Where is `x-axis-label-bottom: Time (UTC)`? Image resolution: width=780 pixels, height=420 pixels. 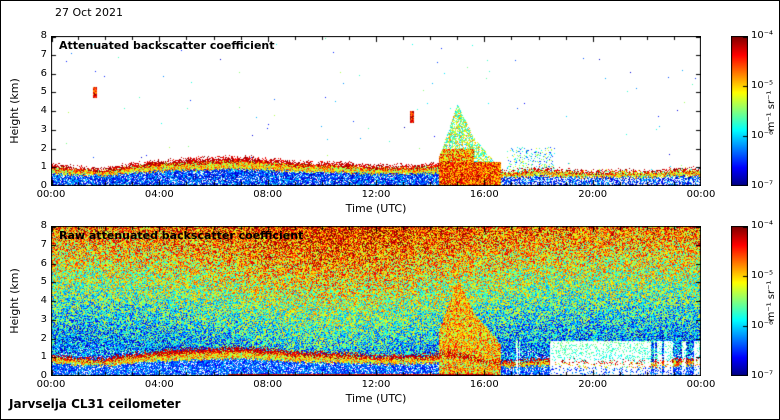
x-axis-label-bottom: Time (UTC) is located at coordinates (376, 398).